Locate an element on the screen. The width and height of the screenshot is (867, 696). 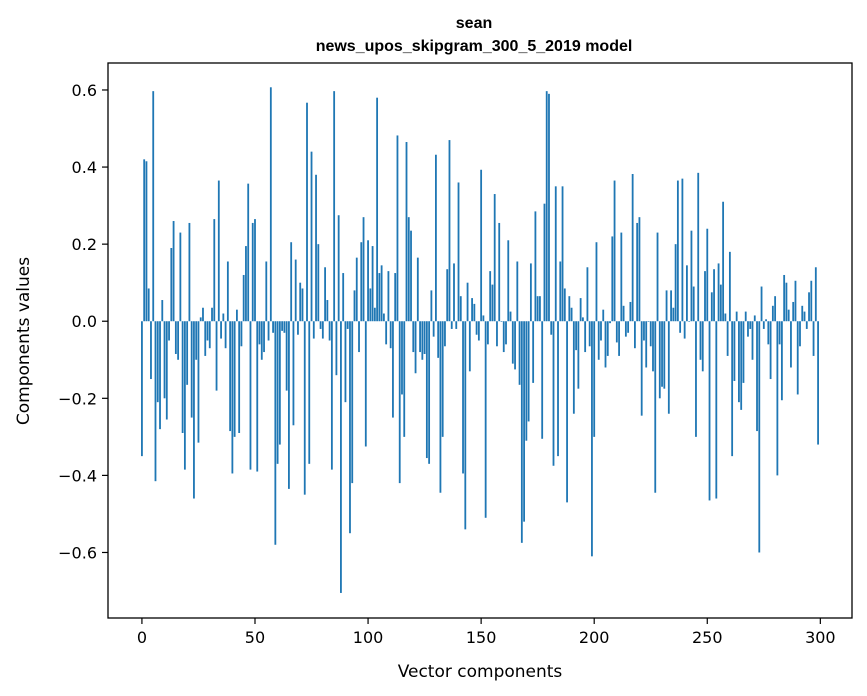
y-tick-label: 0.4 is located at coordinates (84, 167).